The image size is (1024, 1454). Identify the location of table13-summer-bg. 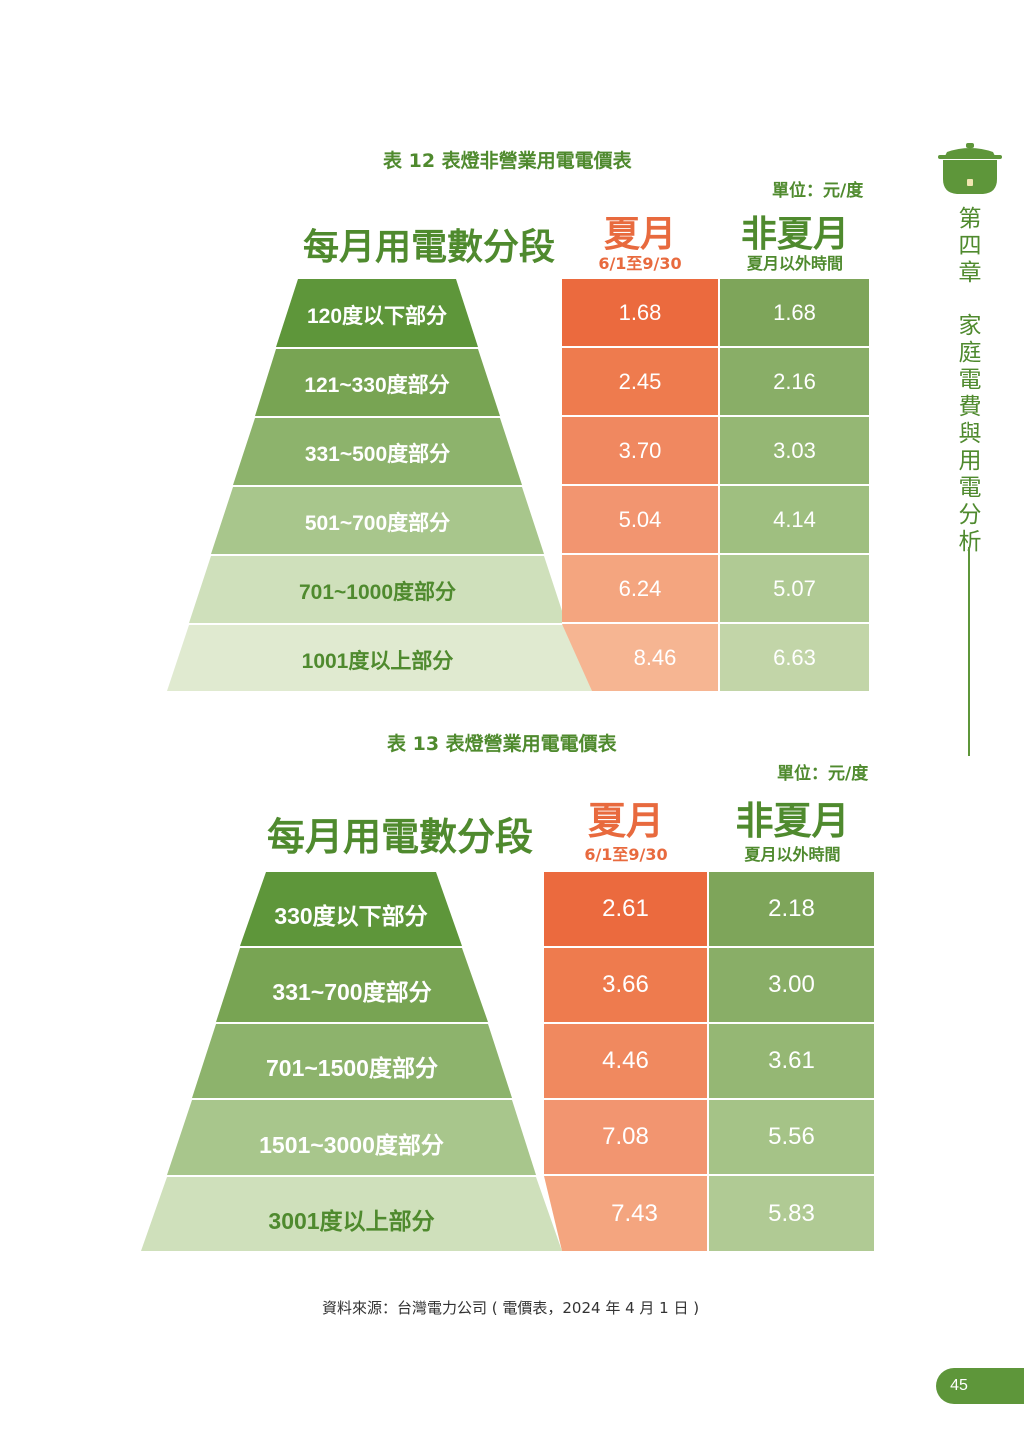
(625, 1213).